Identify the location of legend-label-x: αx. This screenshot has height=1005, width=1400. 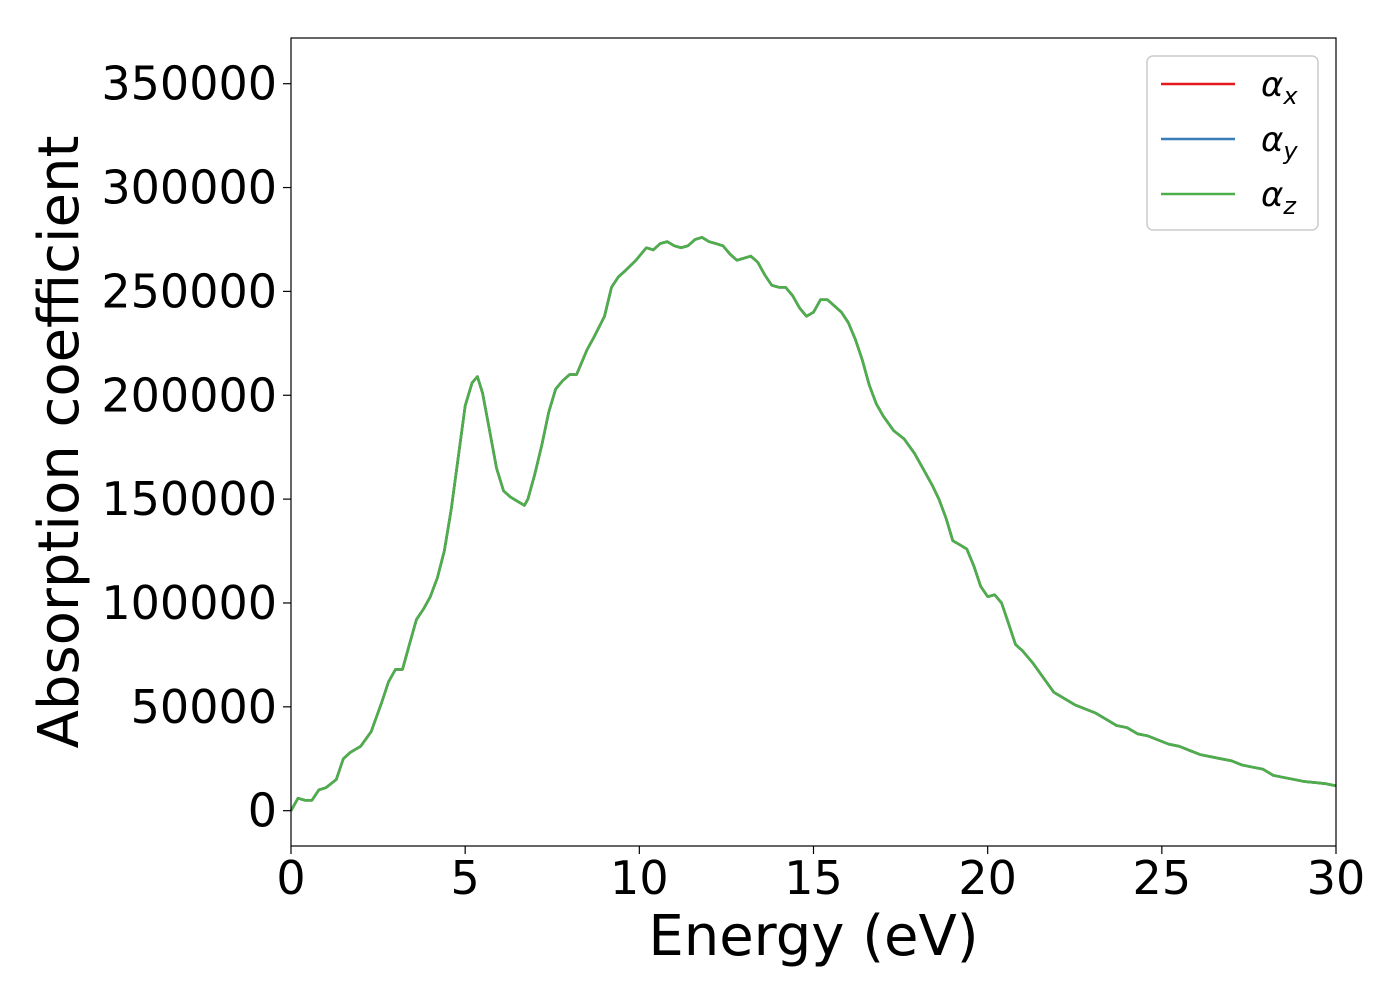
(1279, 87).